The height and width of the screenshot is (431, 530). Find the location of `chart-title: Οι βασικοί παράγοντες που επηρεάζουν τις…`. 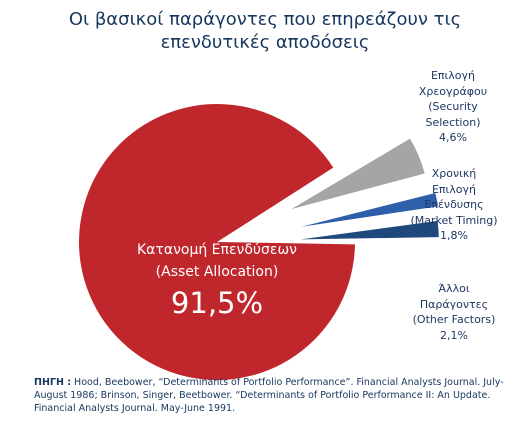

chart-title: Οι βασικοί παράγοντες που επηρεάζουν τις… is located at coordinates (265, 31).